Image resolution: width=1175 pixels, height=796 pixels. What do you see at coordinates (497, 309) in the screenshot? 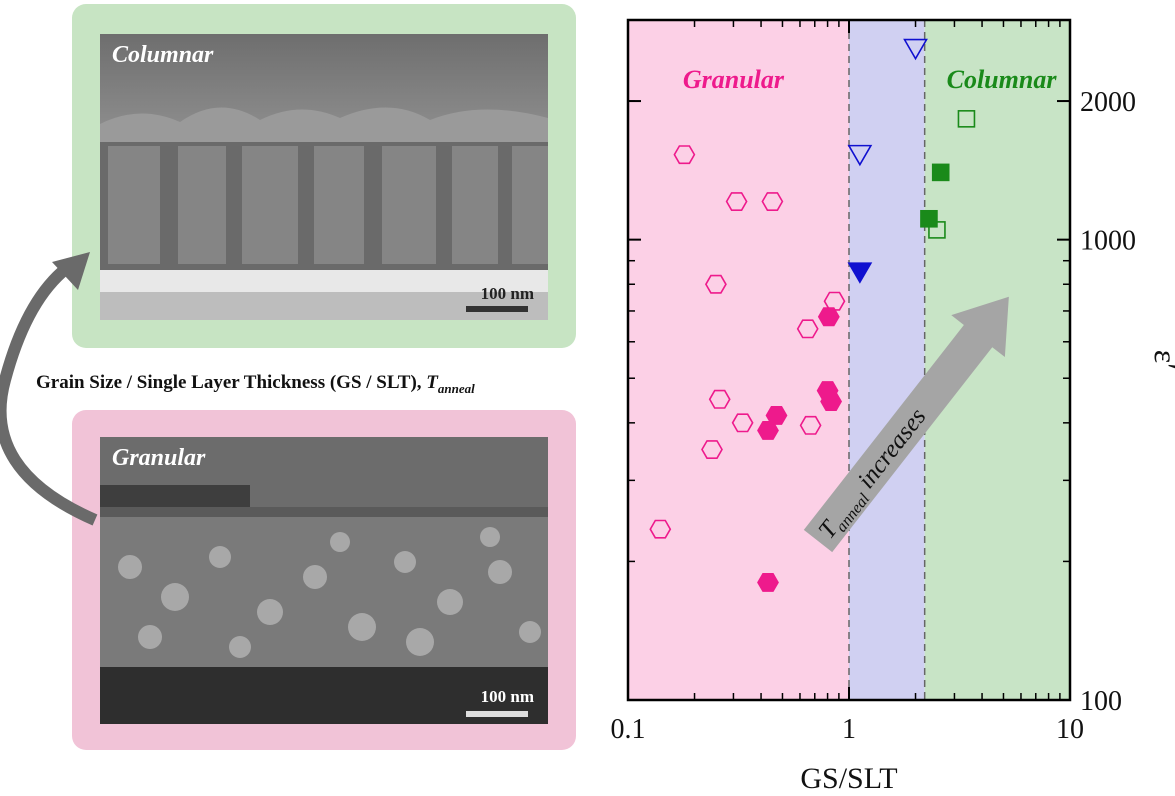
I see `columnar-scale-bar` at bounding box center [497, 309].